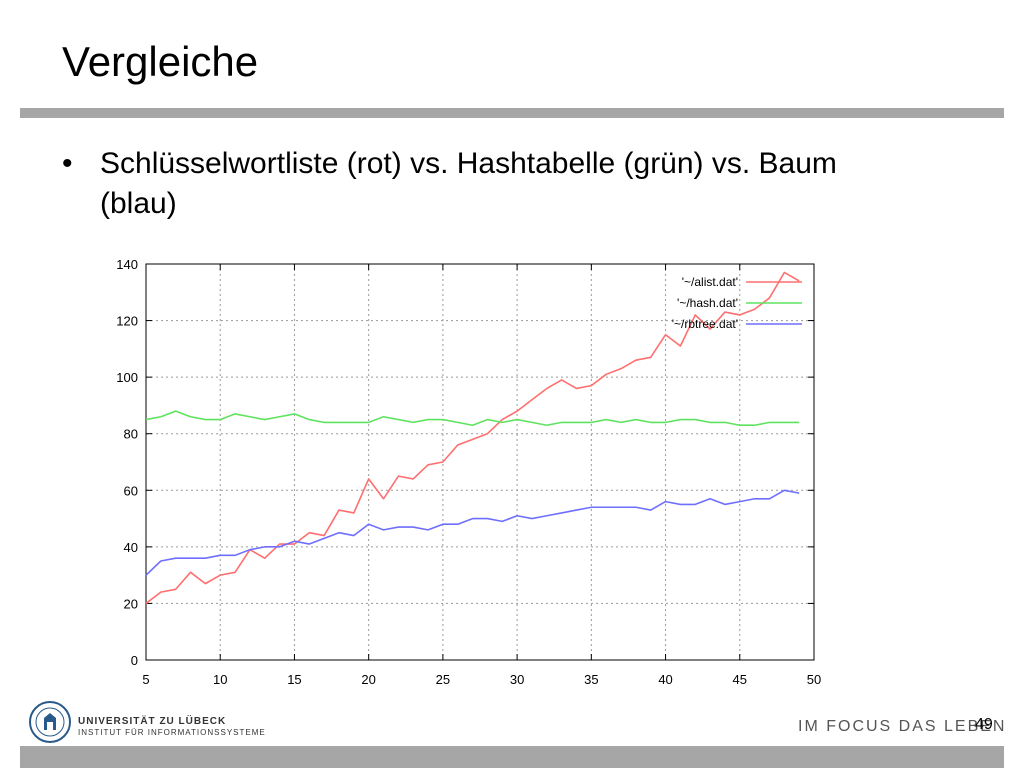  I want to click on institute-name: INSTITUT FÜR INFORMATIONSSYSTEME, so click(172, 732).